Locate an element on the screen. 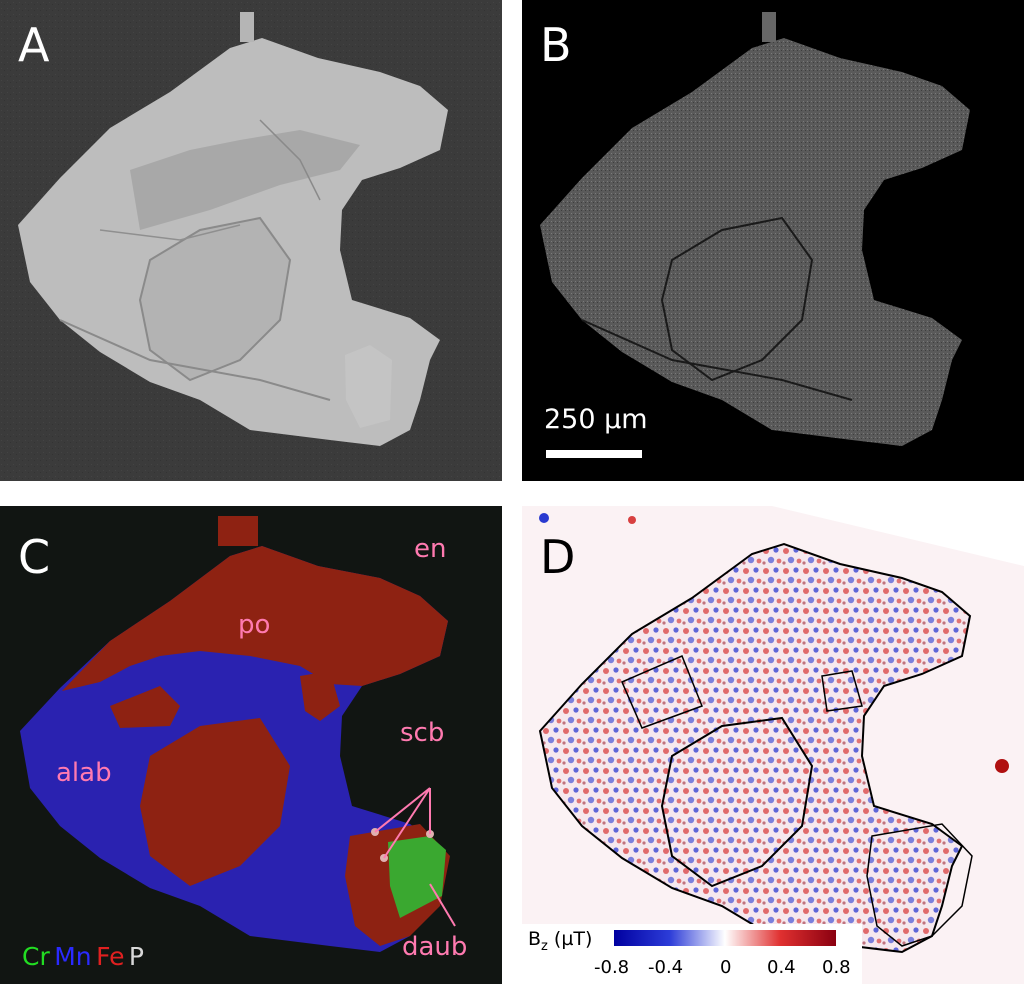 This screenshot has width=1024, height=984. phase-label-en: en is located at coordinates (430, 549).